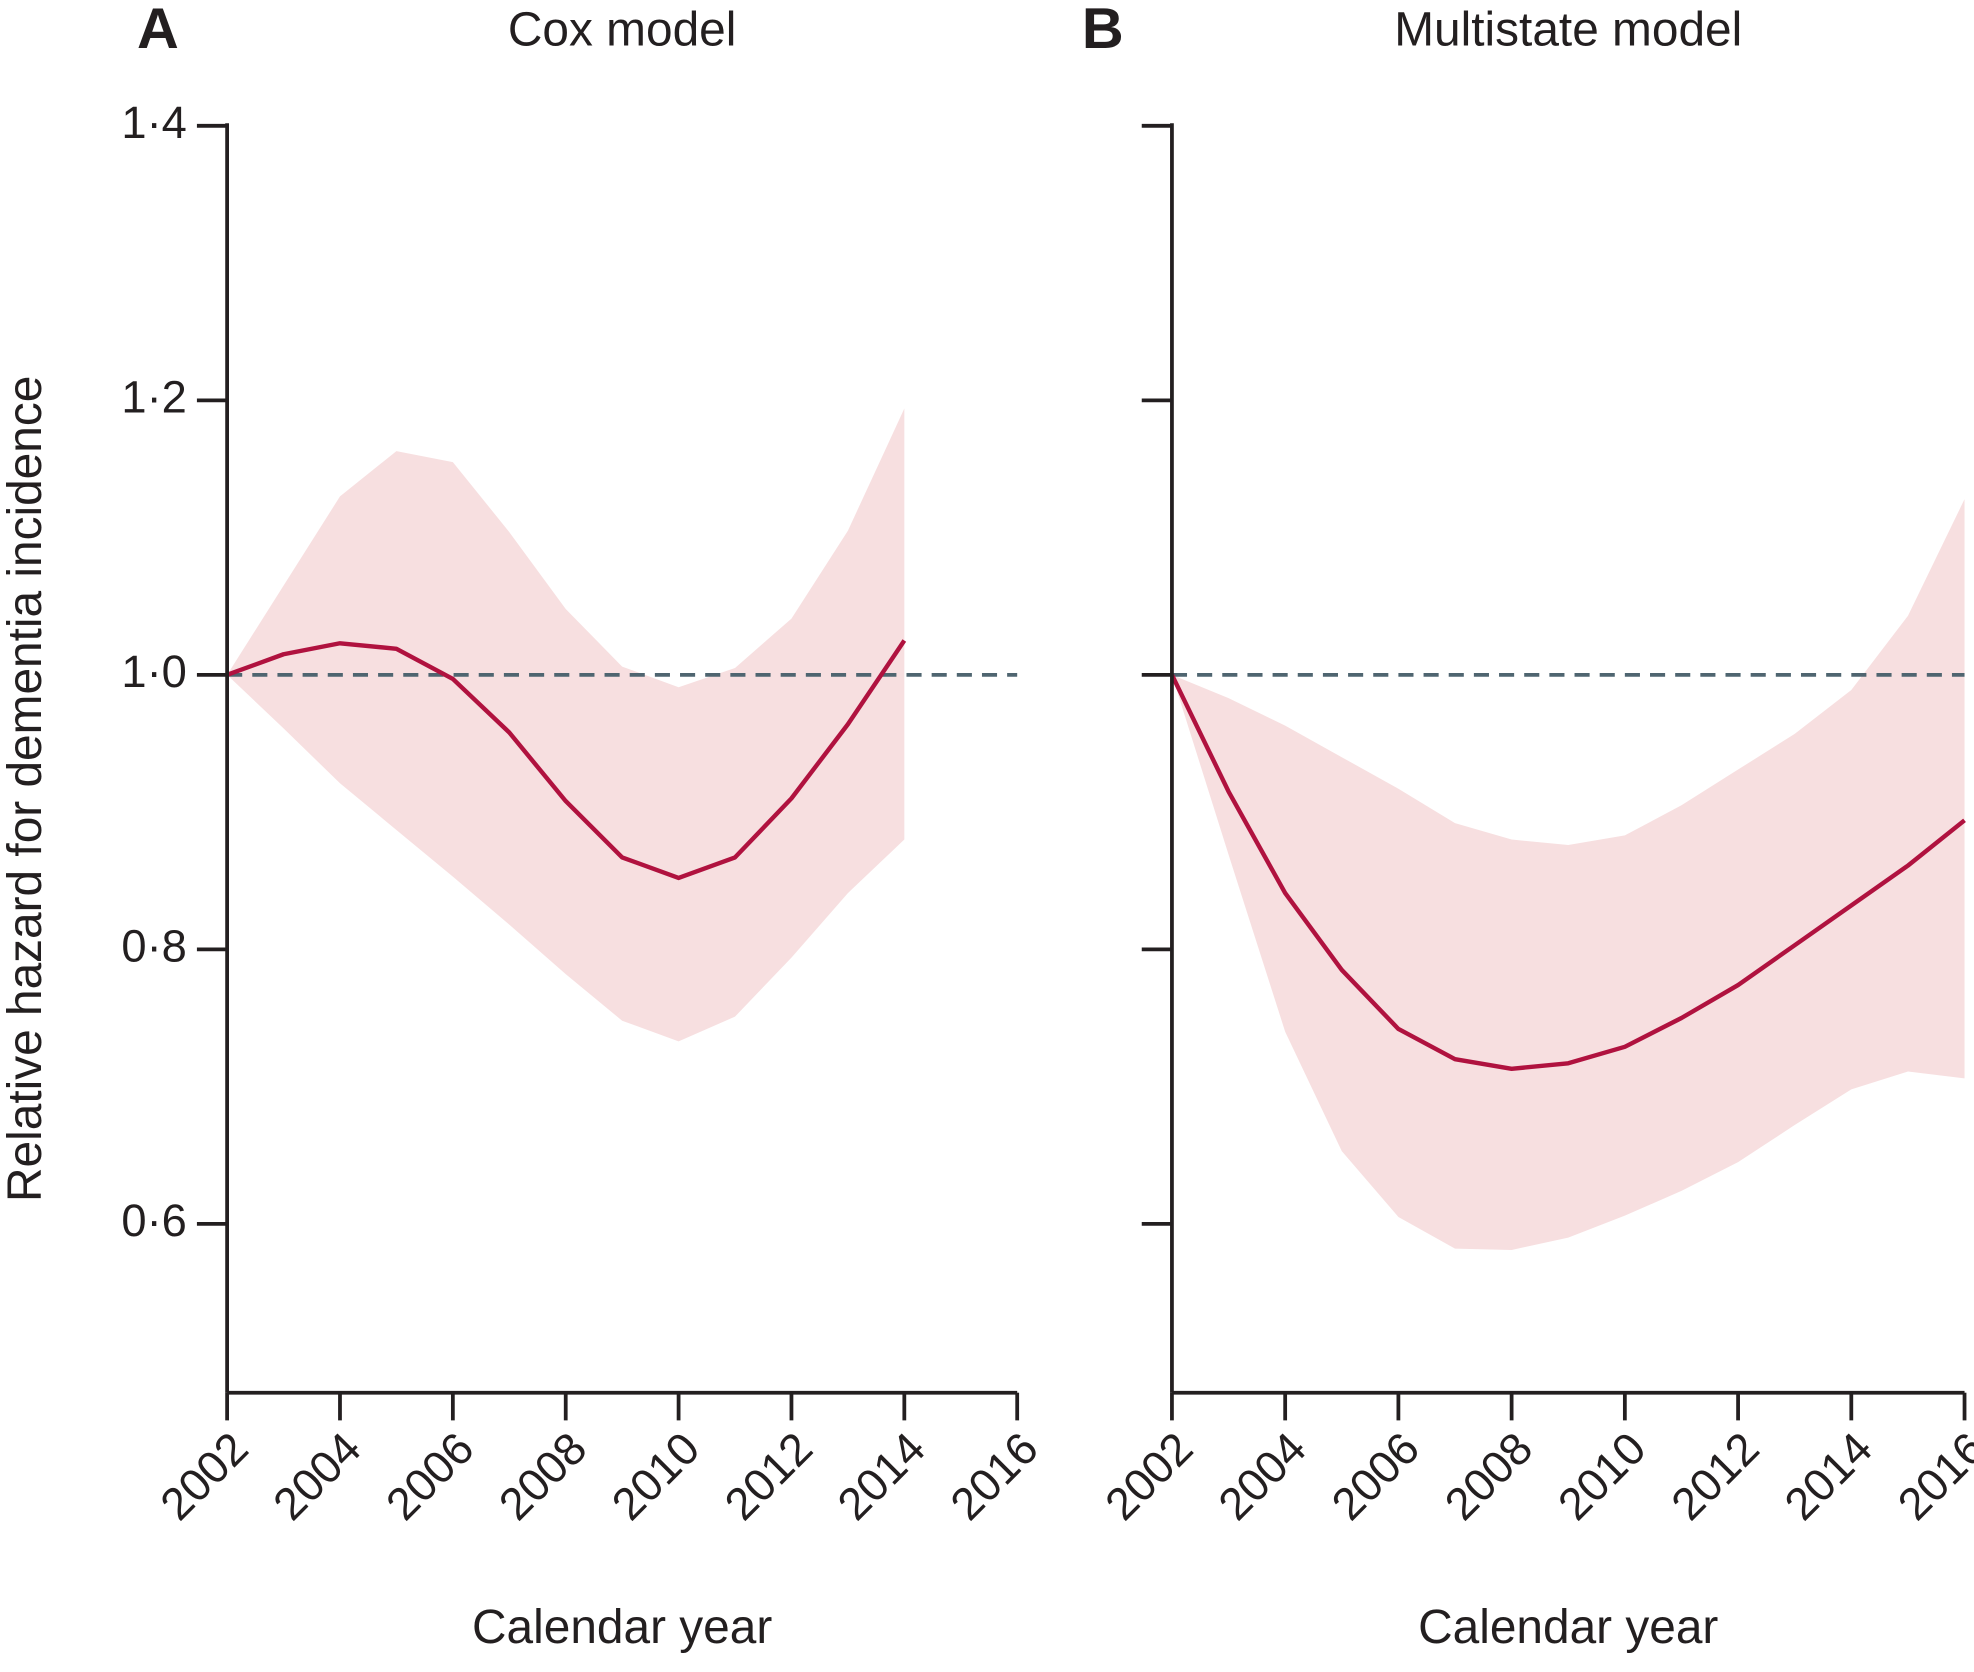  Describe the element at coordinates (26, 789) in the screenshot. I see `y-axis-label: Relative hazard for dementia incidence` at that location.